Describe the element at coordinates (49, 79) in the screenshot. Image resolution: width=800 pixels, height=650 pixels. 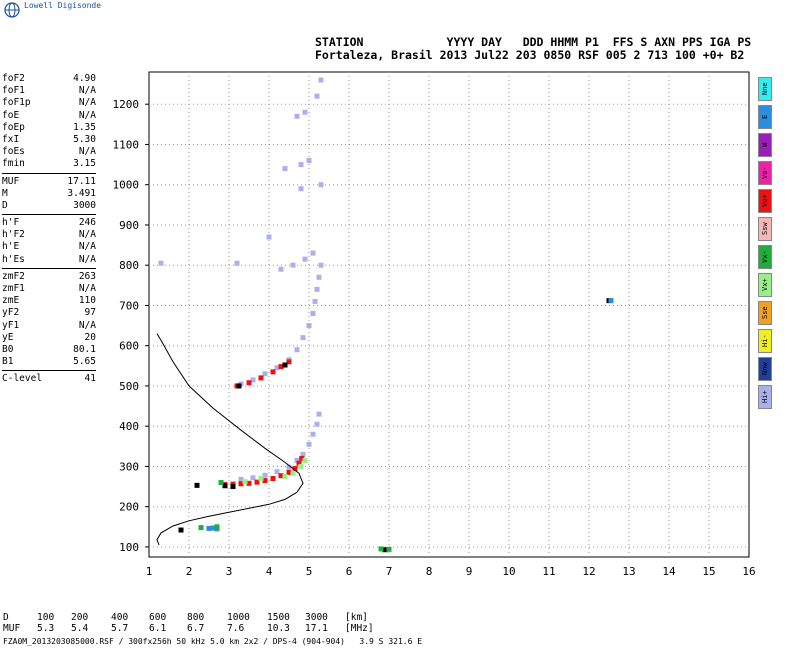
I see `param-row: foF2 4.90` at that location.